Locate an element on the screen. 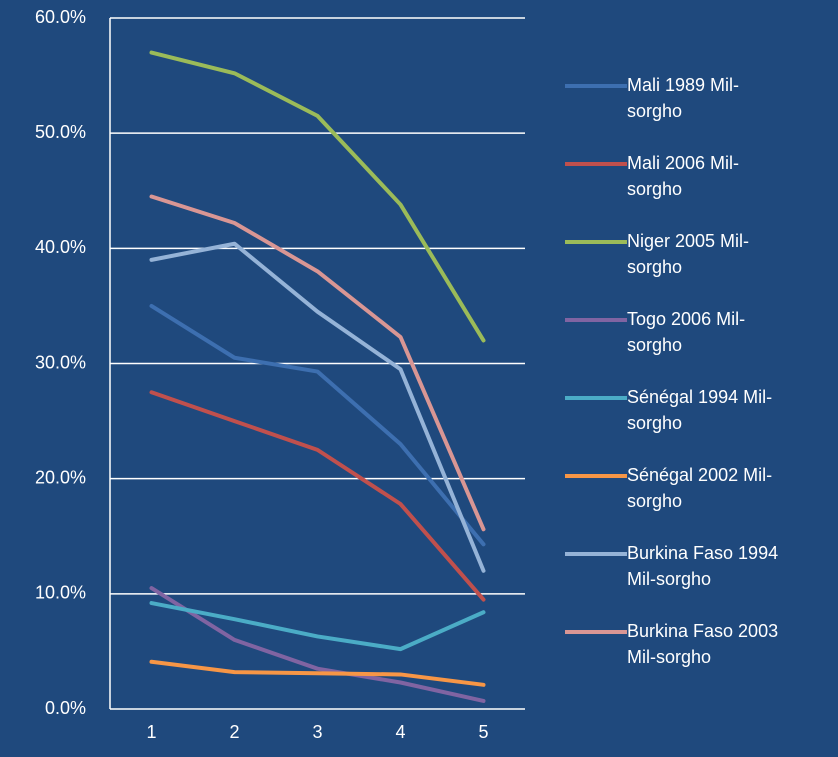 Image resolution: width=838 pixels, height=757 pixels. x-tick-label: 5 is located at coordinates (483, 732).